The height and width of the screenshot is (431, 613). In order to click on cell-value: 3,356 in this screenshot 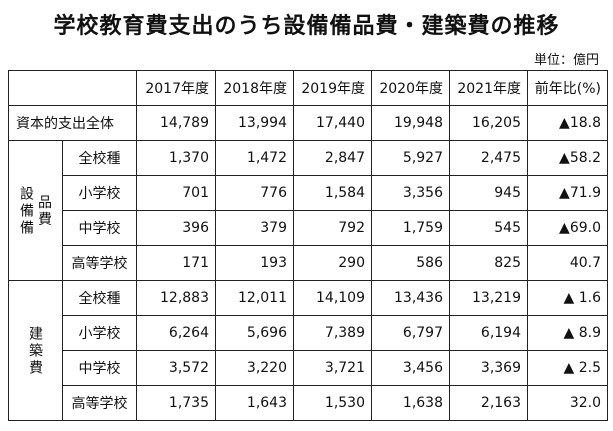, I will do `click(410, 193)`.